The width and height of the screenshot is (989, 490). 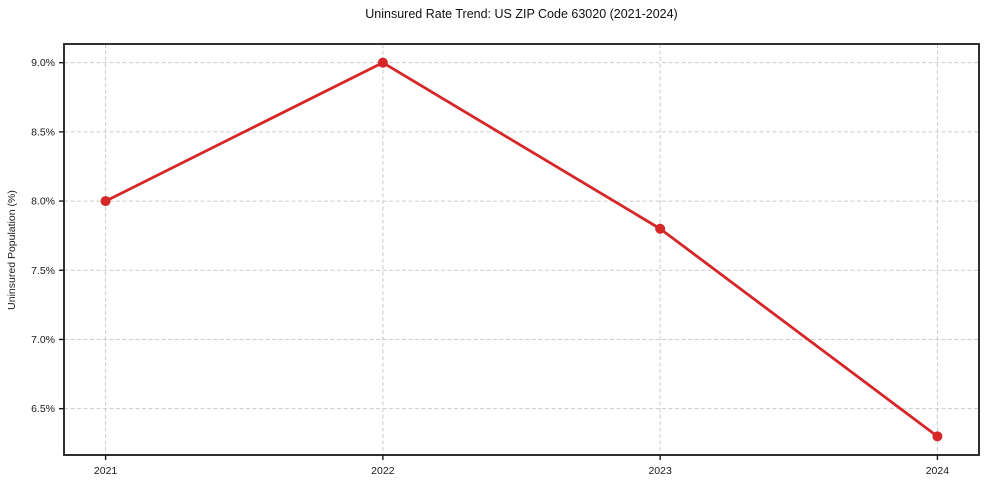 What do you see at coordinates (43, 132) in the screenshot?
I see `y-tick-label: 8.5%` at bounding box center [43, 132].